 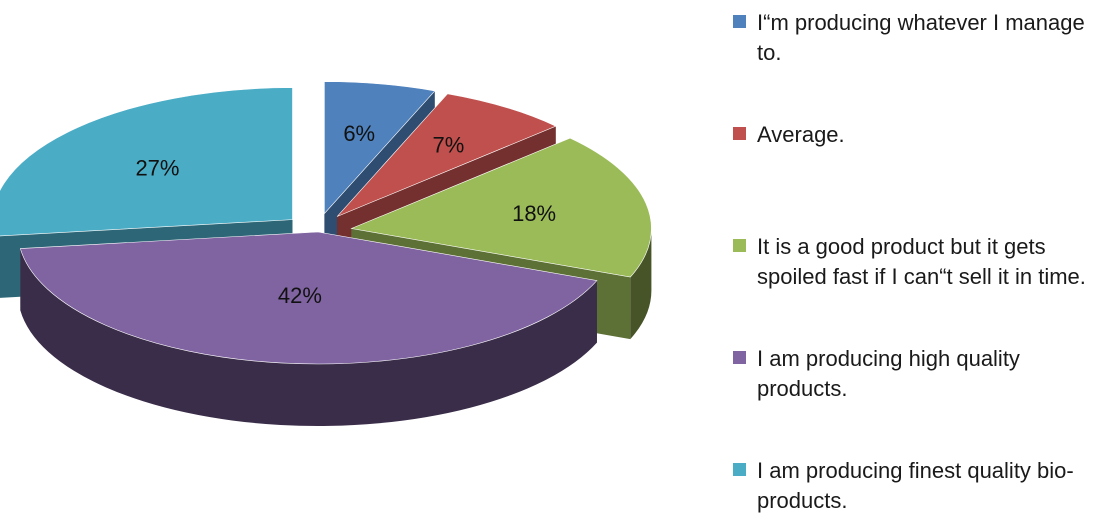 I want to click on legend-item-whatever-i-manage: I“m producing whatever I manage to., so click(x=918, y=38).